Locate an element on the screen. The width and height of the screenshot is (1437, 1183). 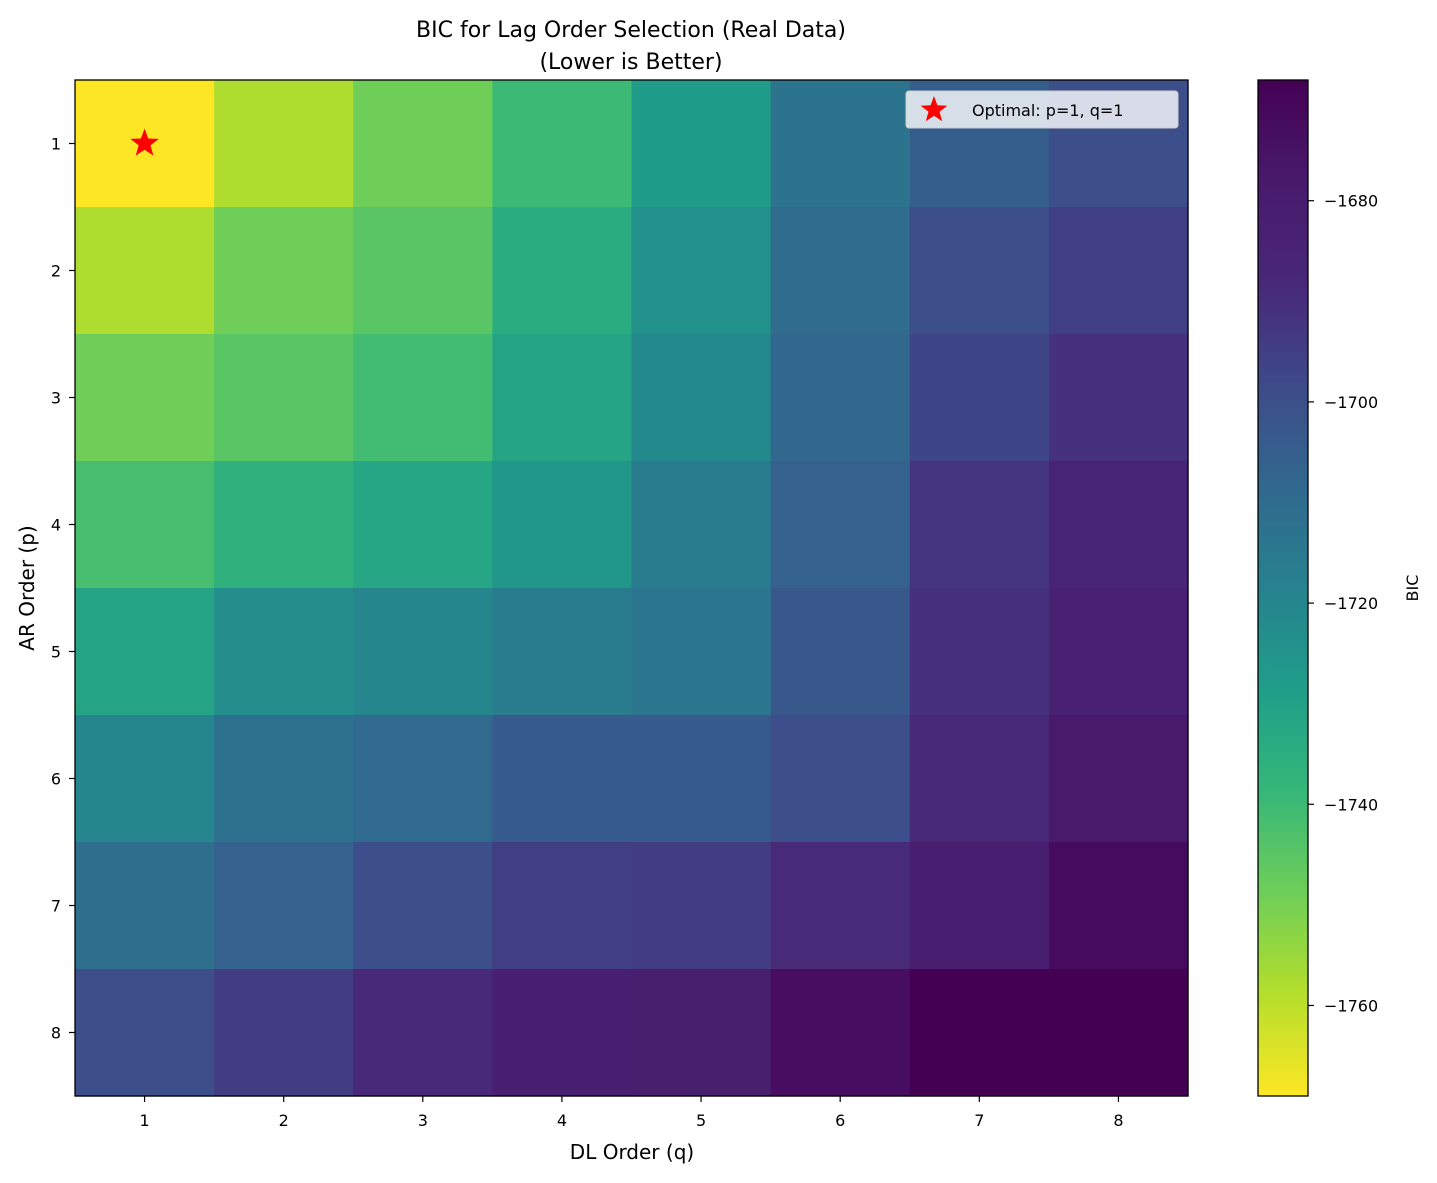
colorbar-tick-label: −1720 is located at coordinates (1351, 603).